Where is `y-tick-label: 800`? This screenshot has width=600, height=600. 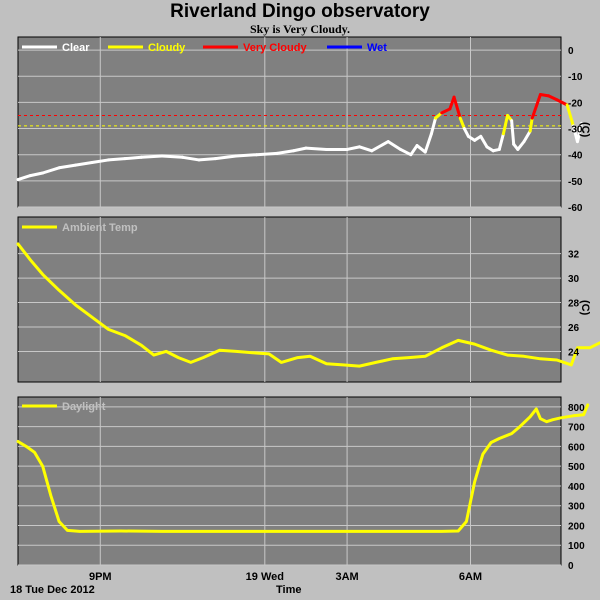 y-tick-label: 800 is located at coordinates (576, 408).